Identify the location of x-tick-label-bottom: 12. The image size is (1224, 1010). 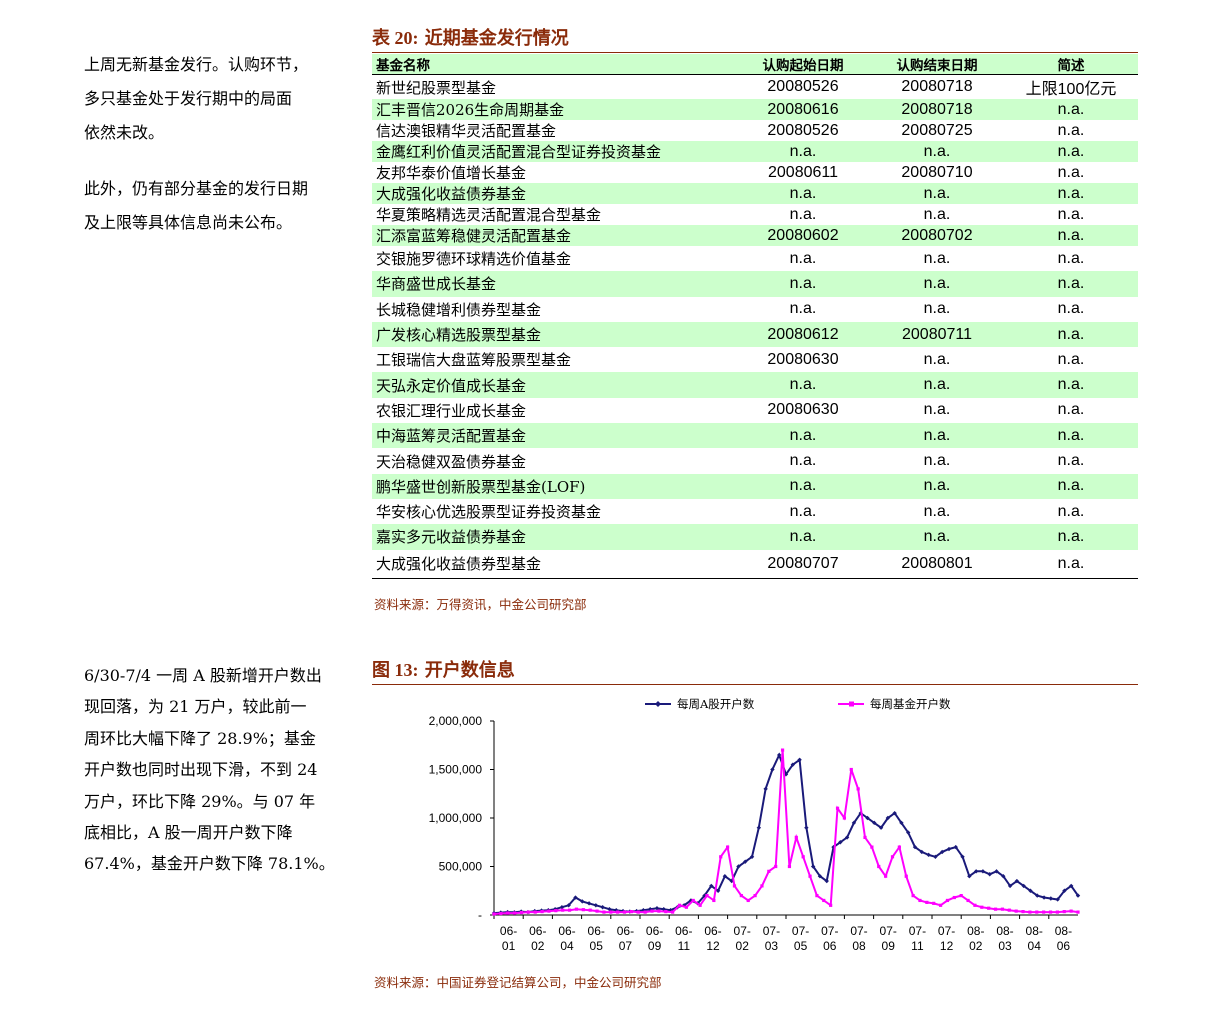
(713, 946).